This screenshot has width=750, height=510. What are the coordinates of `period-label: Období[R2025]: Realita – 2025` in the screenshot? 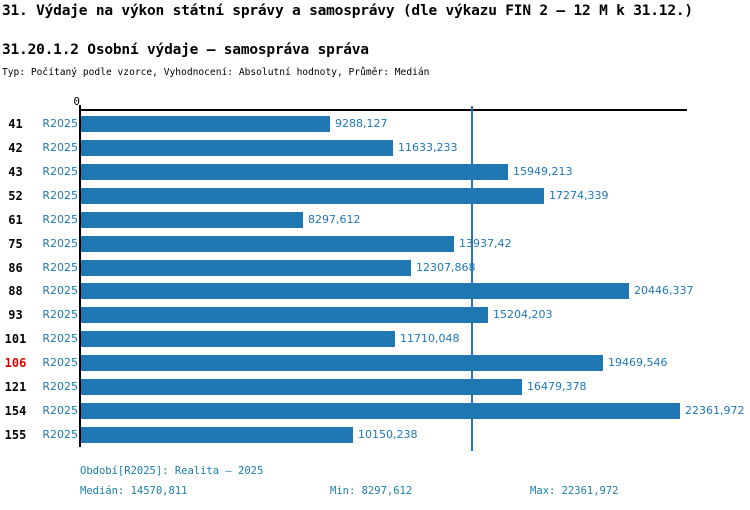 It's located at (172, 471).